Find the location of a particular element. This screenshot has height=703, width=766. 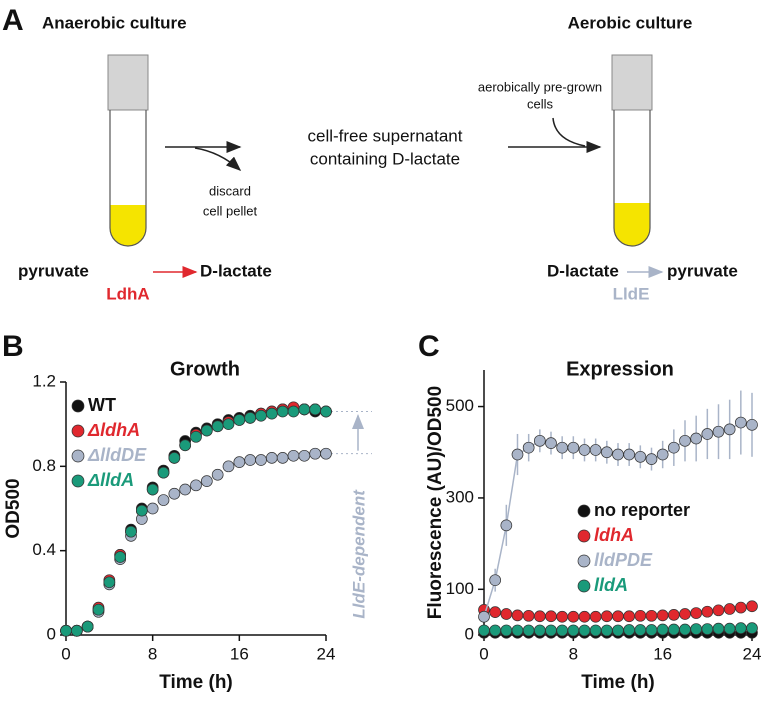

note: containing D-lactate is located at coordinates (385, 158).